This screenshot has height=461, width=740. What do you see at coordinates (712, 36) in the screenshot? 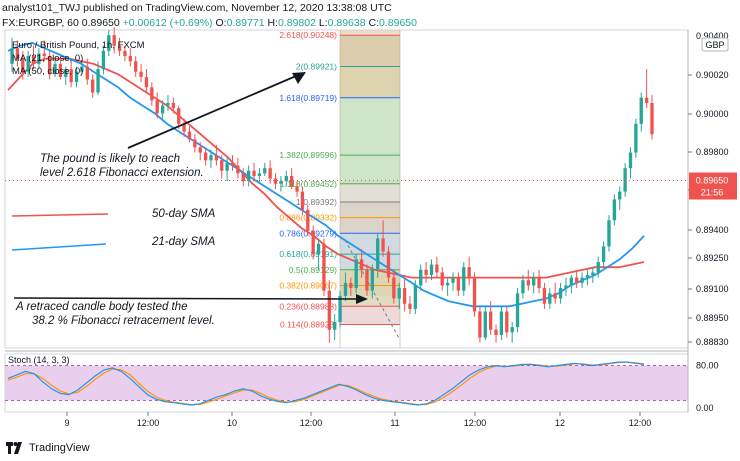
I see `y-axis-label-partial: 0.90400` at bounding box center [712, 36].